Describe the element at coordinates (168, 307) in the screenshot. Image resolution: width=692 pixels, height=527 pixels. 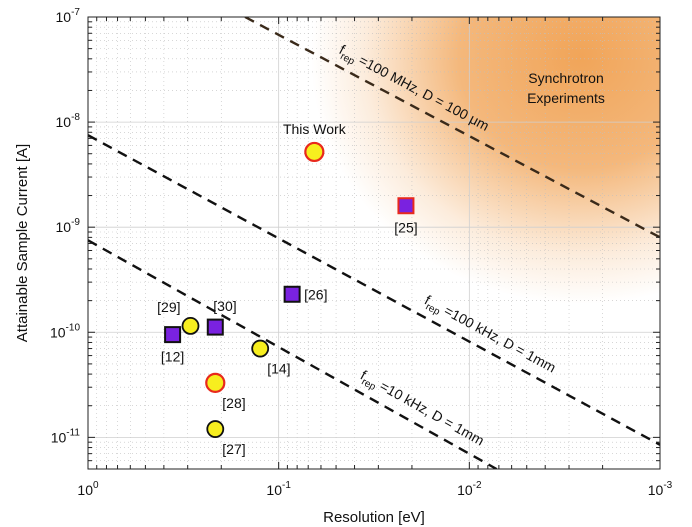
I see `point-label: [29]` at that location.